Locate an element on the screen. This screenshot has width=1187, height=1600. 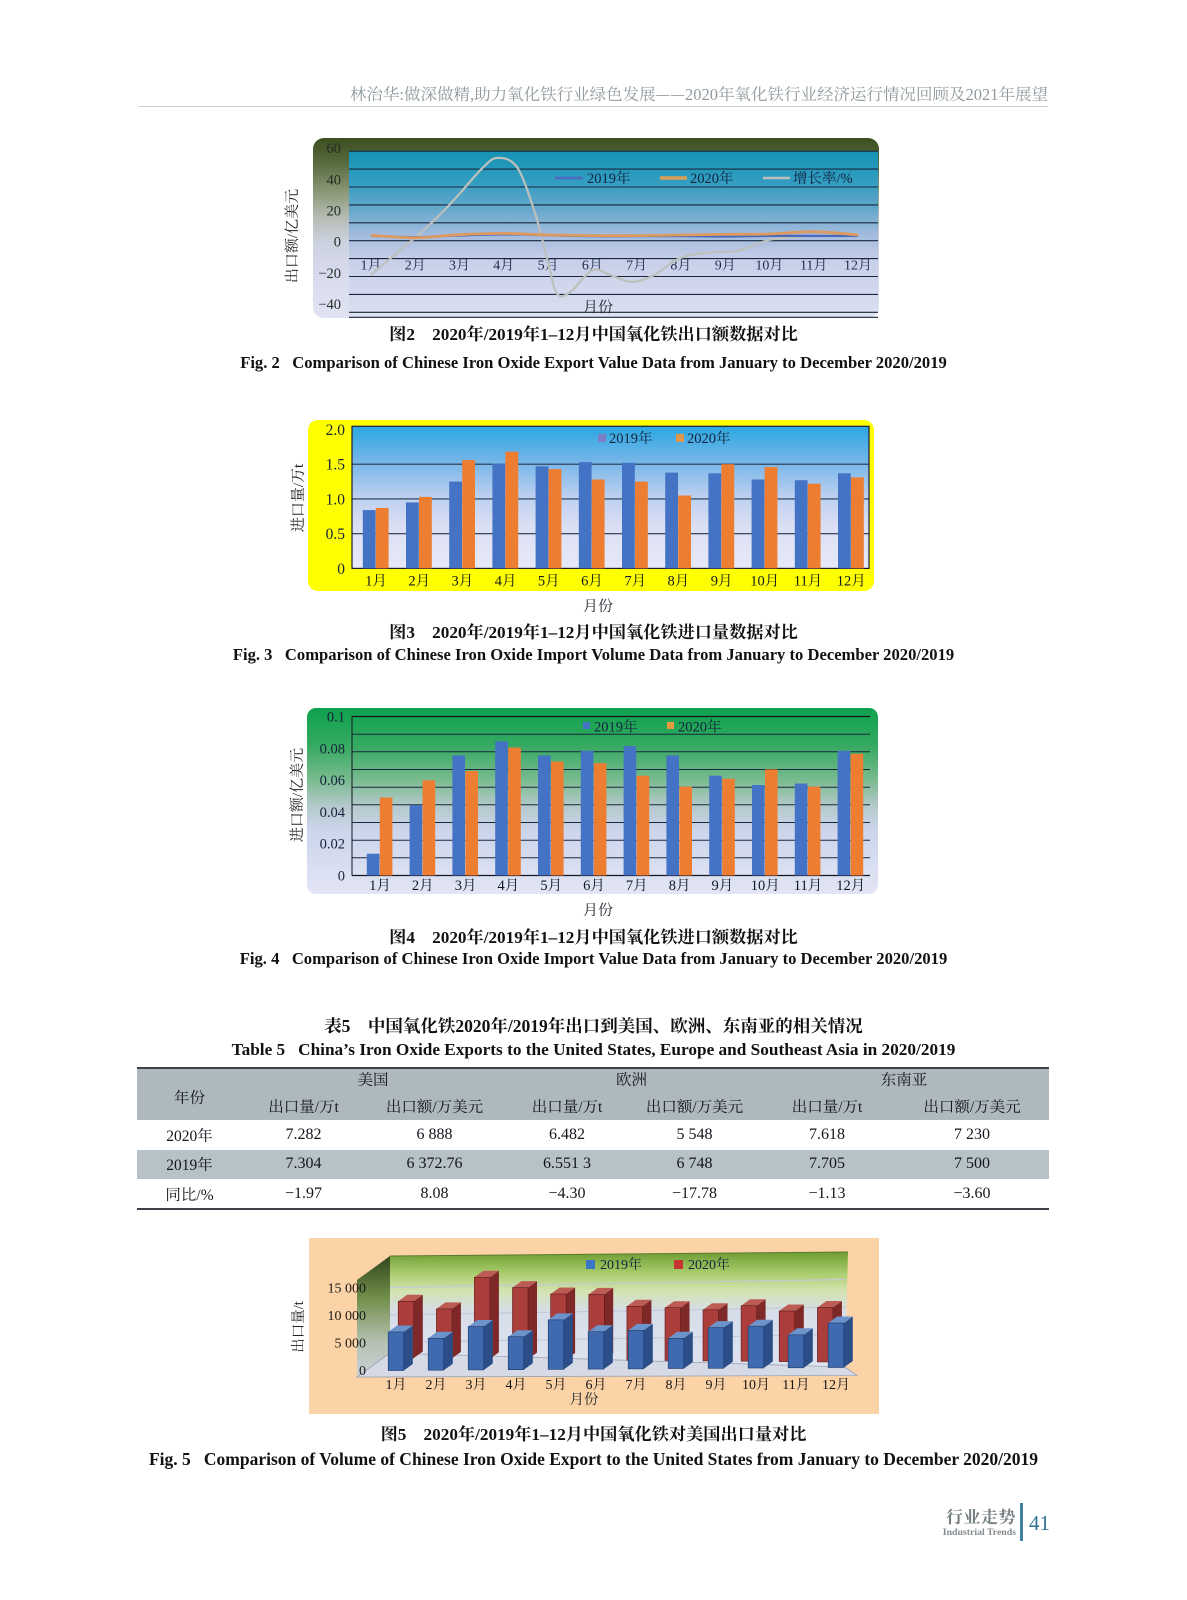
svg-text: 20 is located at coordinates (334, 212).